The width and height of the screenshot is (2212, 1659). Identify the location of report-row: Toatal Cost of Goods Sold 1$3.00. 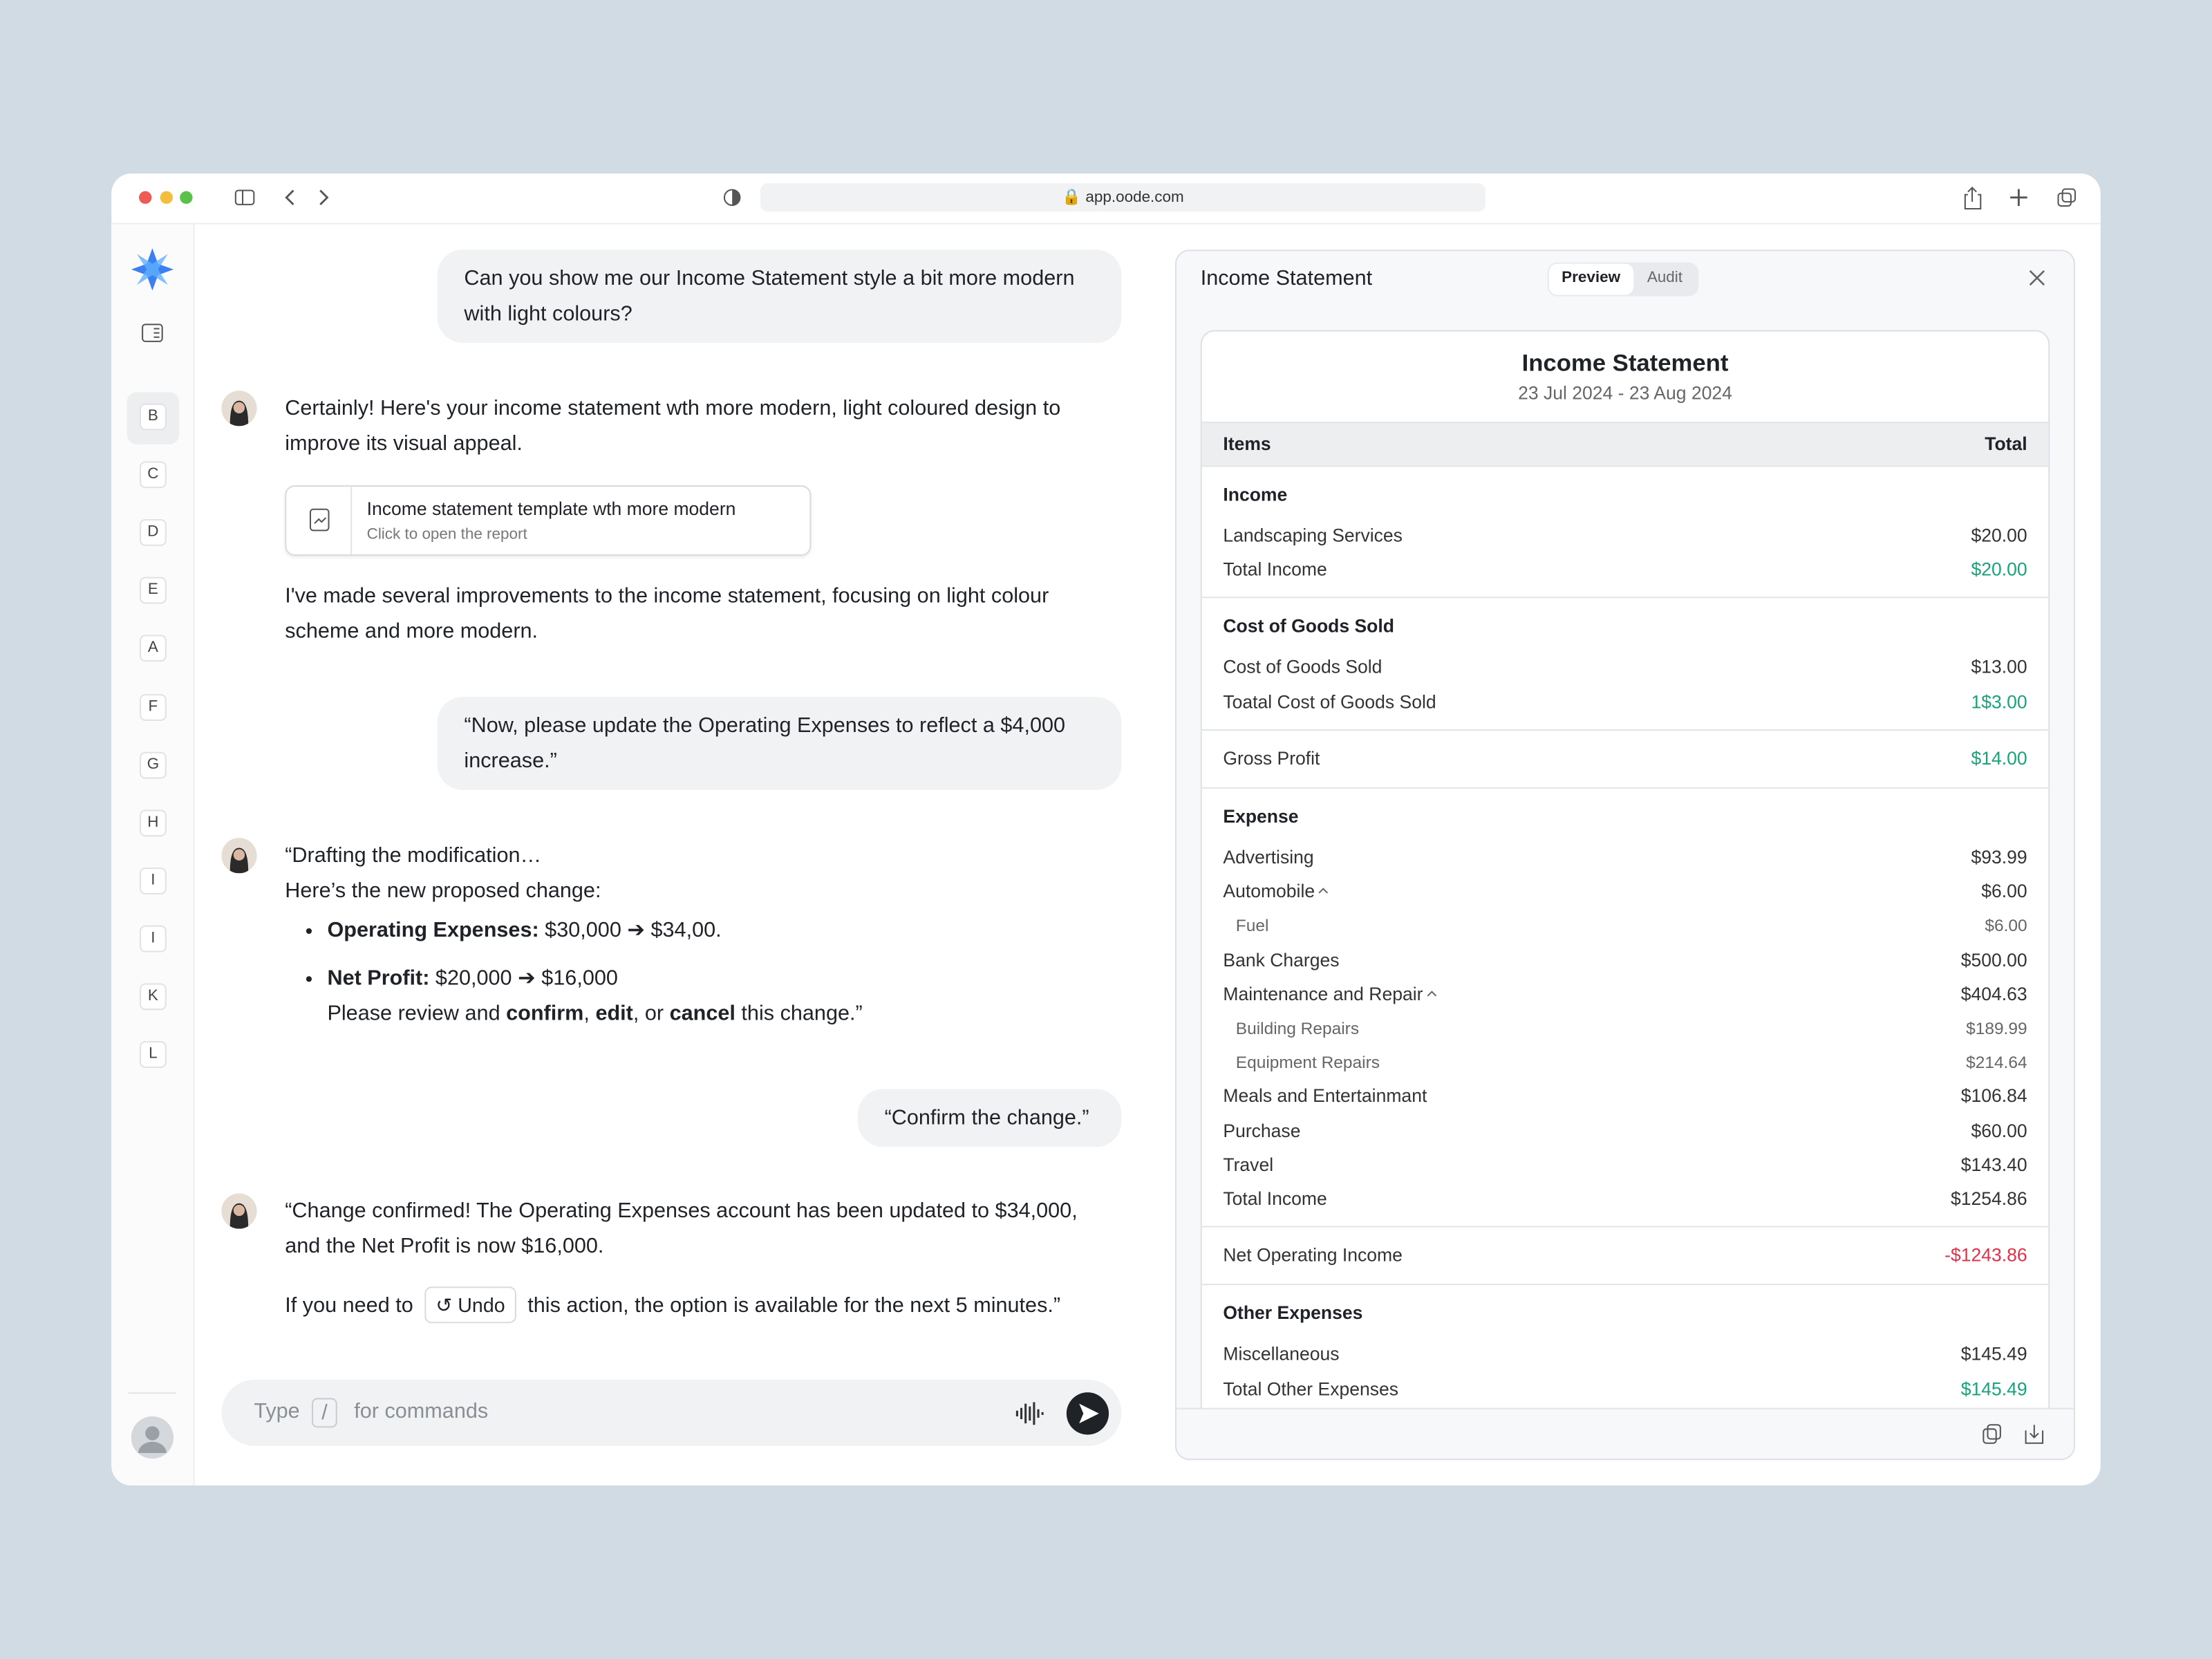
(1625, 702).